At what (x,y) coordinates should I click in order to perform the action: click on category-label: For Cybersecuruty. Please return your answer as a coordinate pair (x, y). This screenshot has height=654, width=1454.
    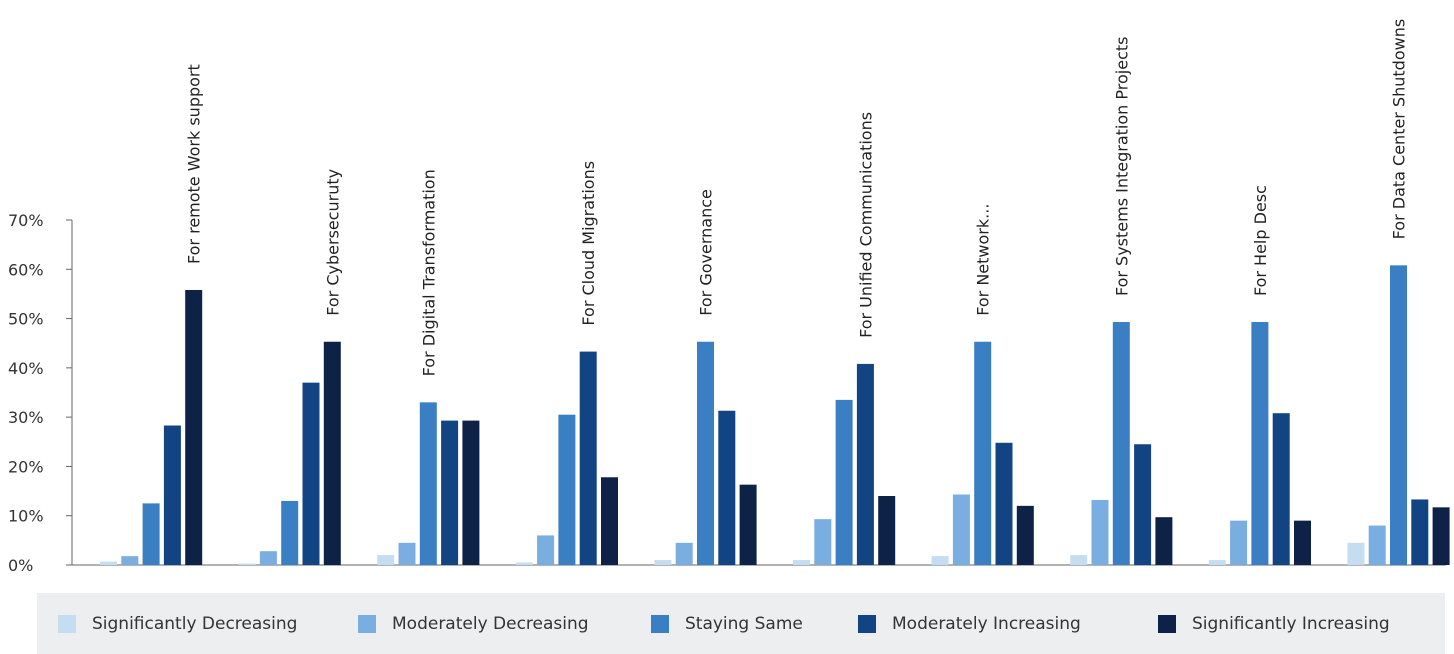
    Looking at the image, I should click on (332, 242).